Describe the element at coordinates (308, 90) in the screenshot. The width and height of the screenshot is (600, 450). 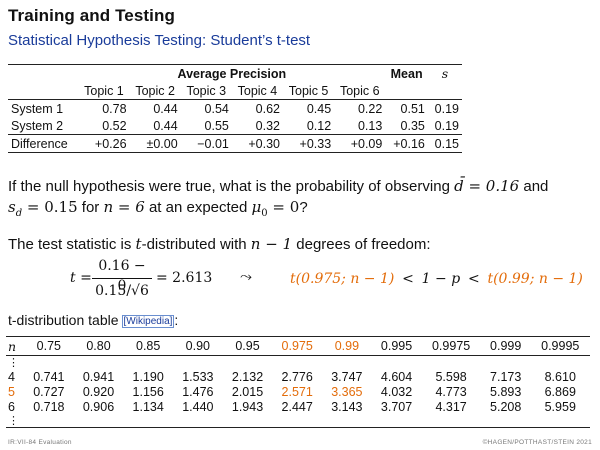
I see `topic-header: Topic 5` at that location.